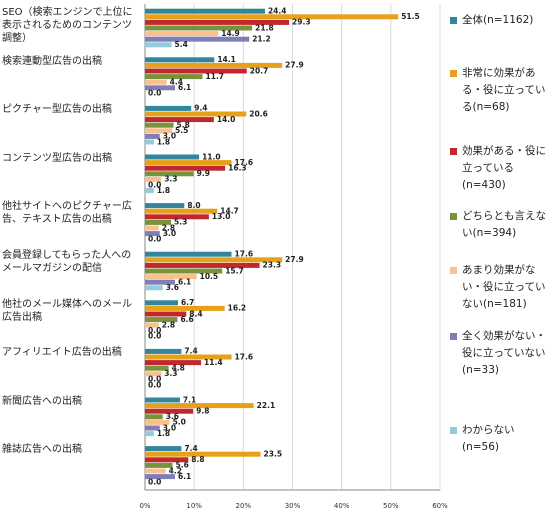  Describe the element at coordinates (293, 506) in the screenshot. I see `x-tick-label: 30%` at that location.